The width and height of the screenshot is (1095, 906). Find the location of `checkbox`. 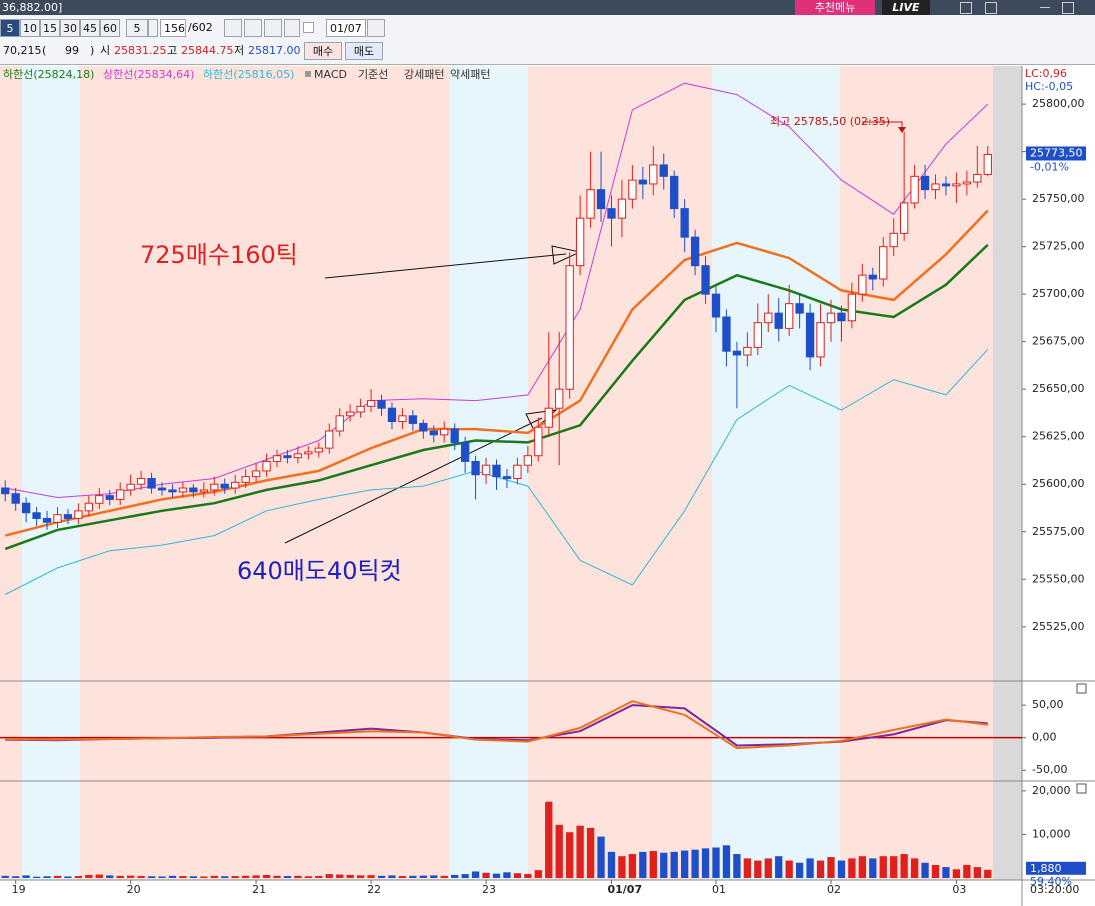

checkbox is located at coordinates (308, 27).